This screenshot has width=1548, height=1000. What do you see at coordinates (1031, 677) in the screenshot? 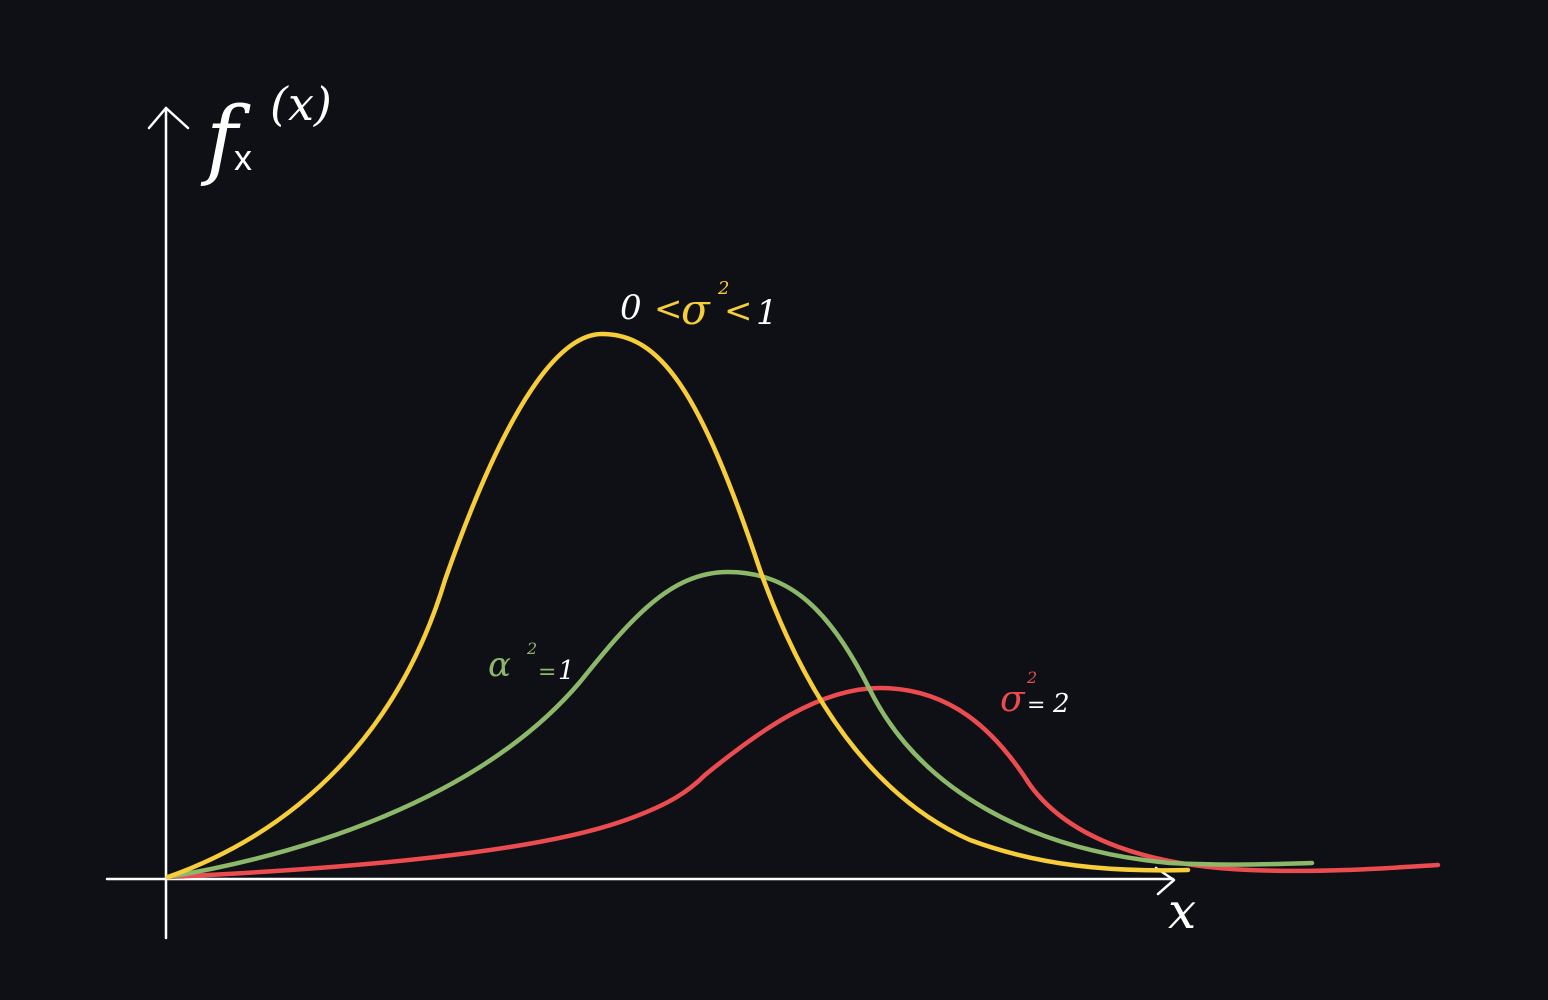
I see `label-red-square: 2` at bounding box center [1031, 677].